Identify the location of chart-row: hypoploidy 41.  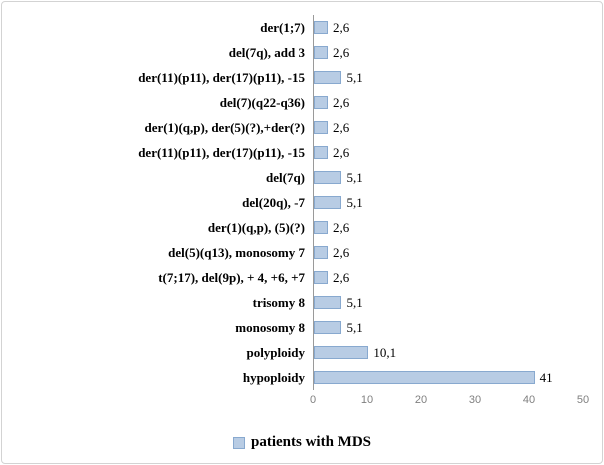
(297, 377).